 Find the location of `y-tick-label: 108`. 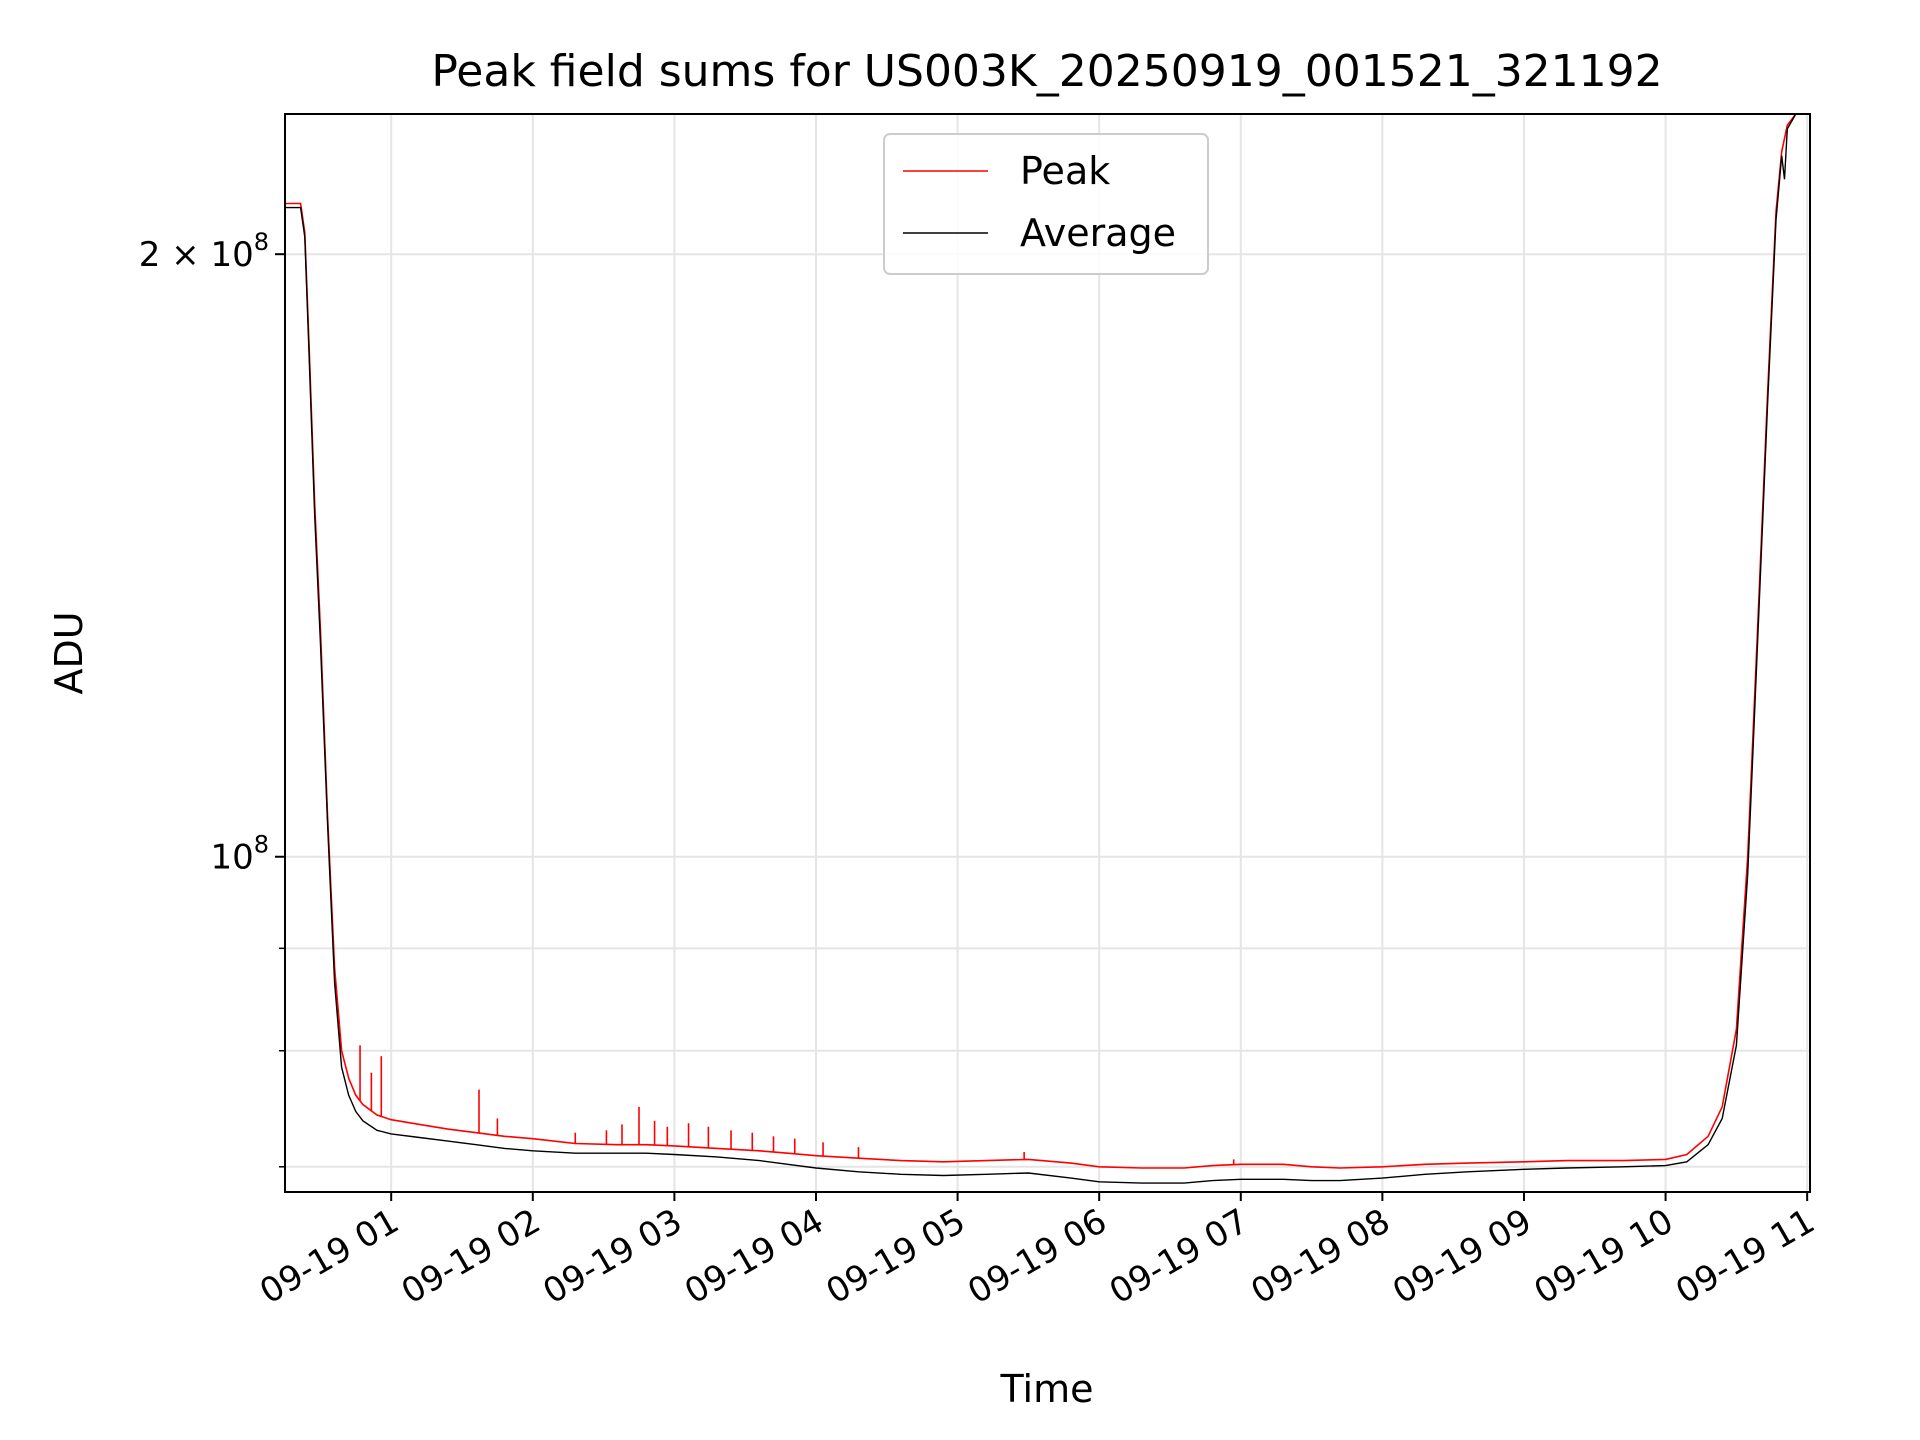

y-tick-label: 108 is located at coordinates (239, 854).